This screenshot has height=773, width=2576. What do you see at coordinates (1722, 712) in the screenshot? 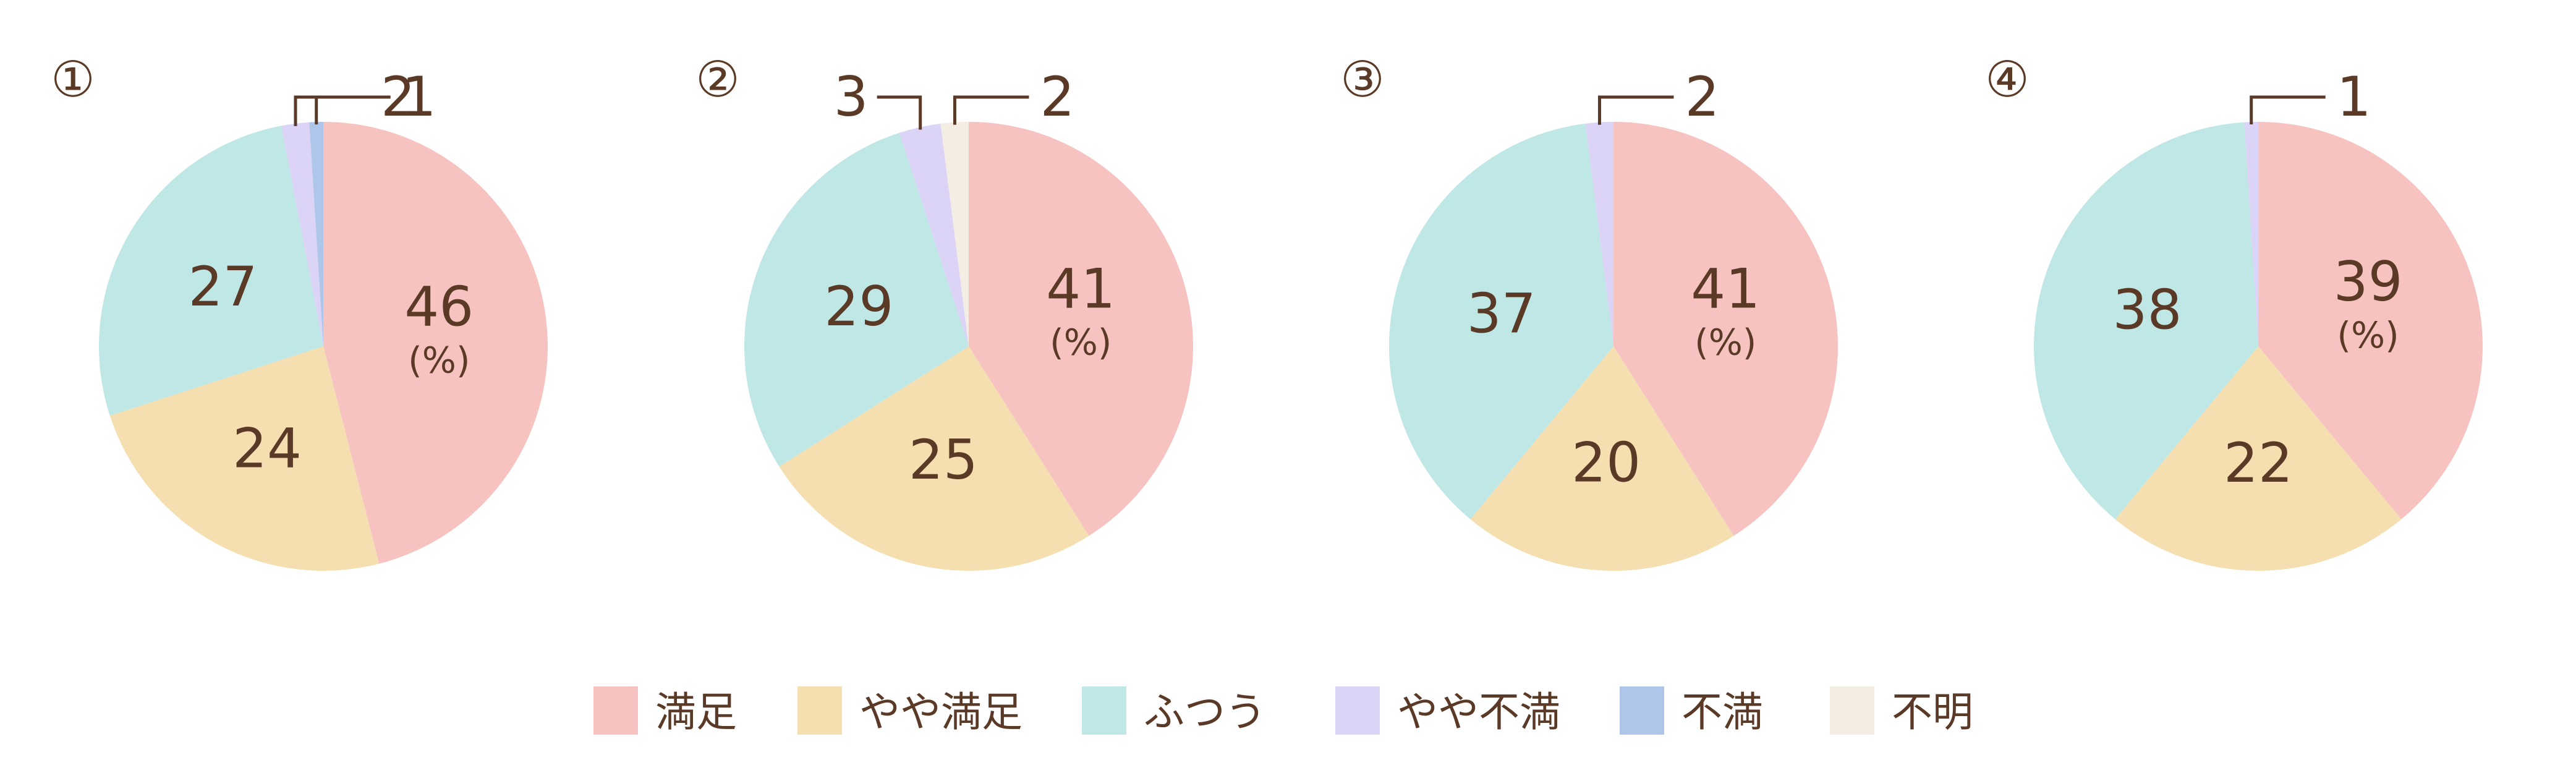
I see `legend-label: 不満` at bounding box center [1722, 712].